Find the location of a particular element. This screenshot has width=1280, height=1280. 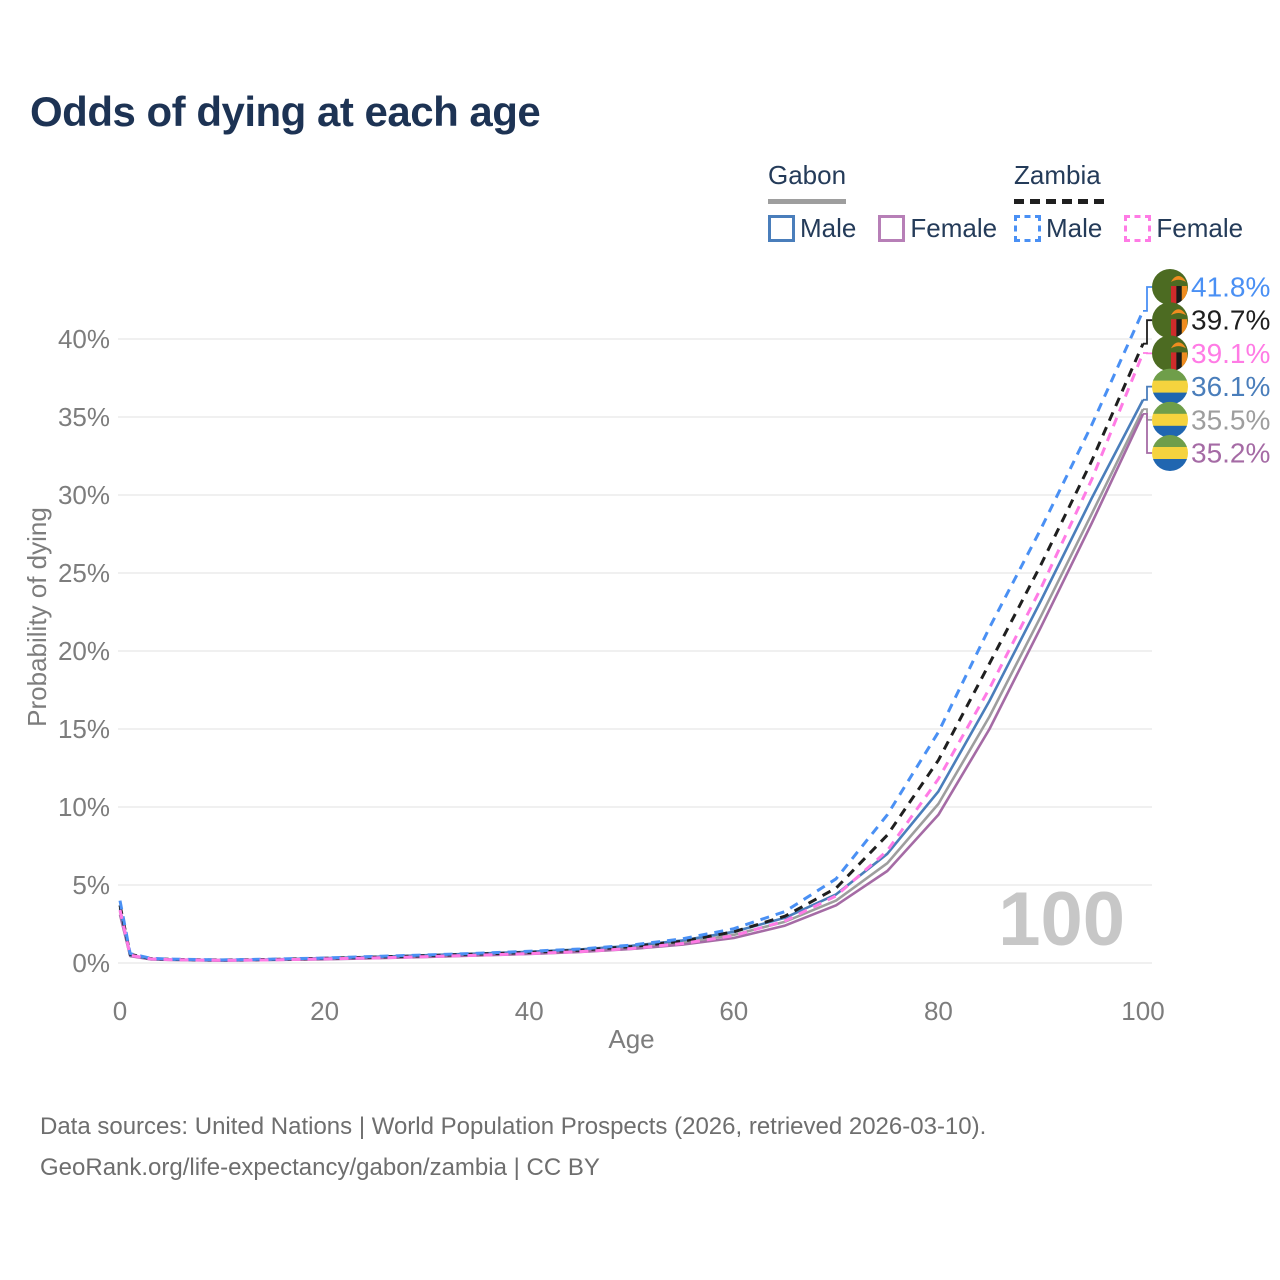

leader-line-gabon_female is located at coordinates (1147, 433).